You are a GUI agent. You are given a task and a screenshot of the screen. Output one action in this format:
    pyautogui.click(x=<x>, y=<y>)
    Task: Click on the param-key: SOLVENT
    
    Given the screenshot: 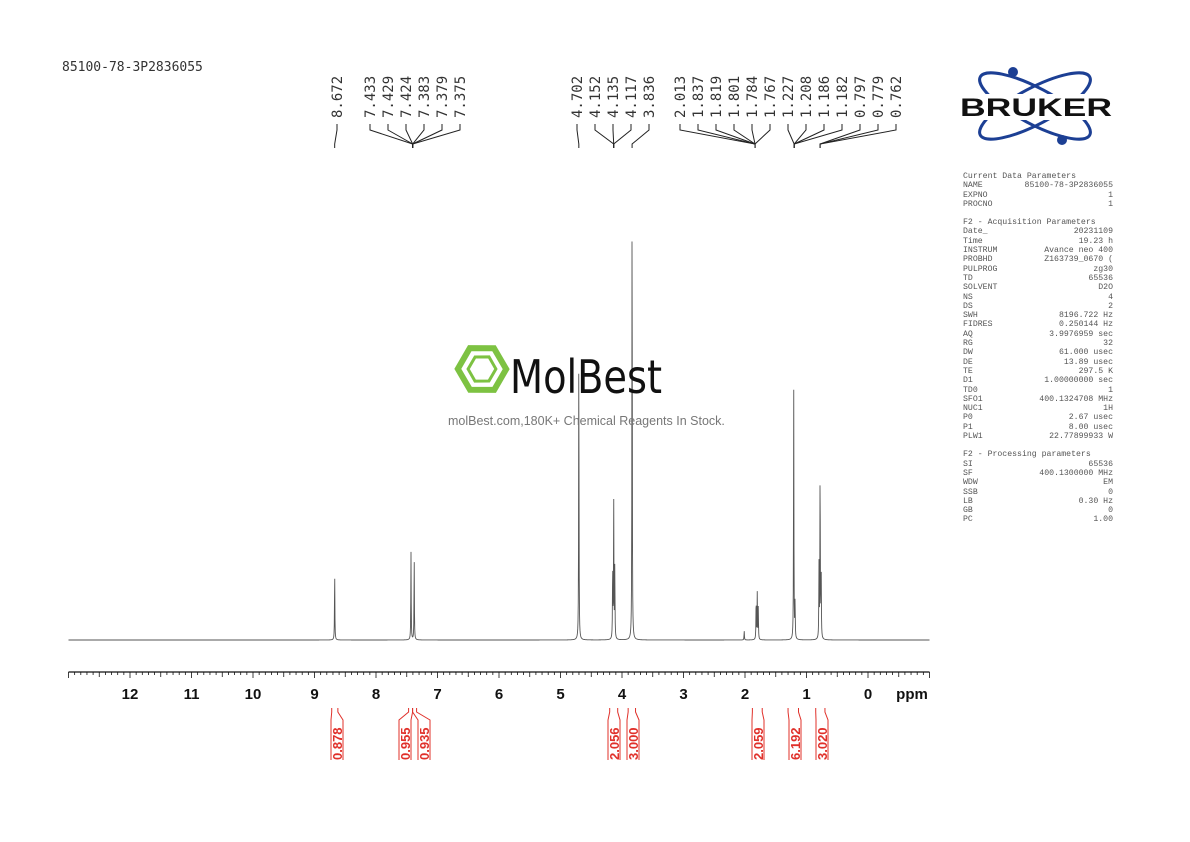 What is the action you would take?
    pyautogui.click(x=980, y=288)
    